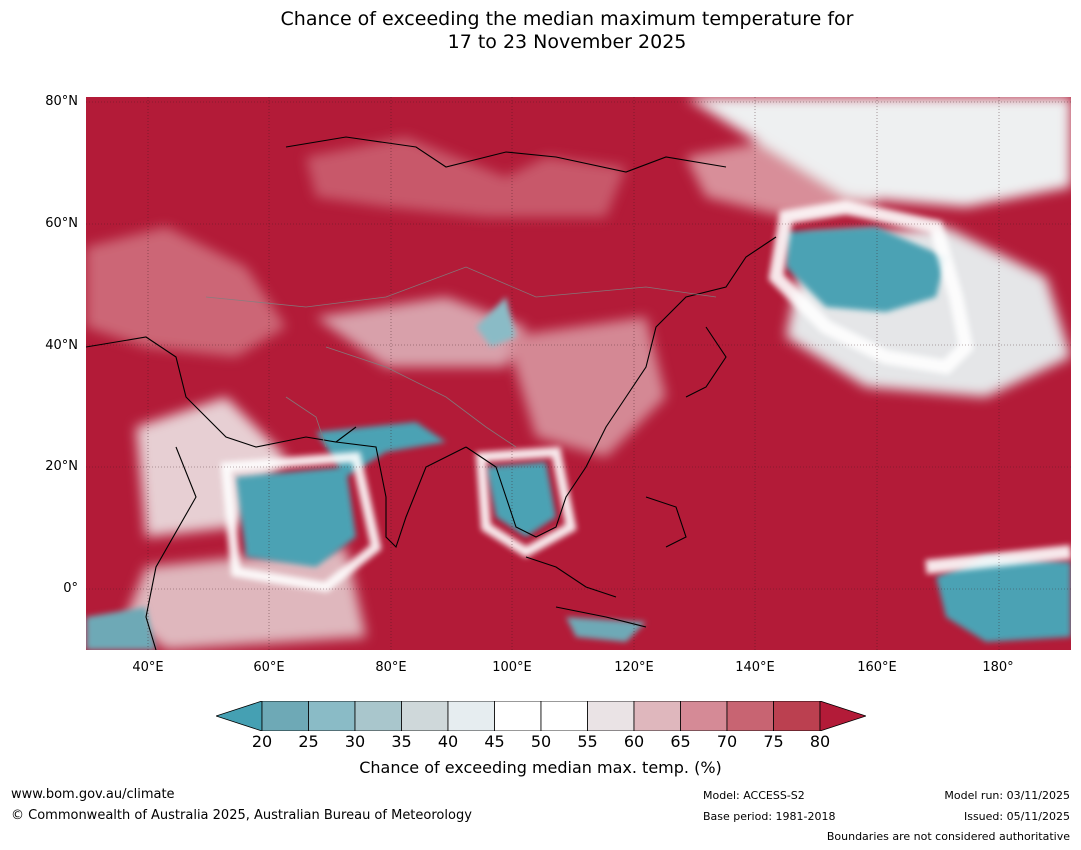 Image resolution: width=1081 pixels, height=850 pixels. I want to click on lon-label-80e: 80°E, so click(391, 667).